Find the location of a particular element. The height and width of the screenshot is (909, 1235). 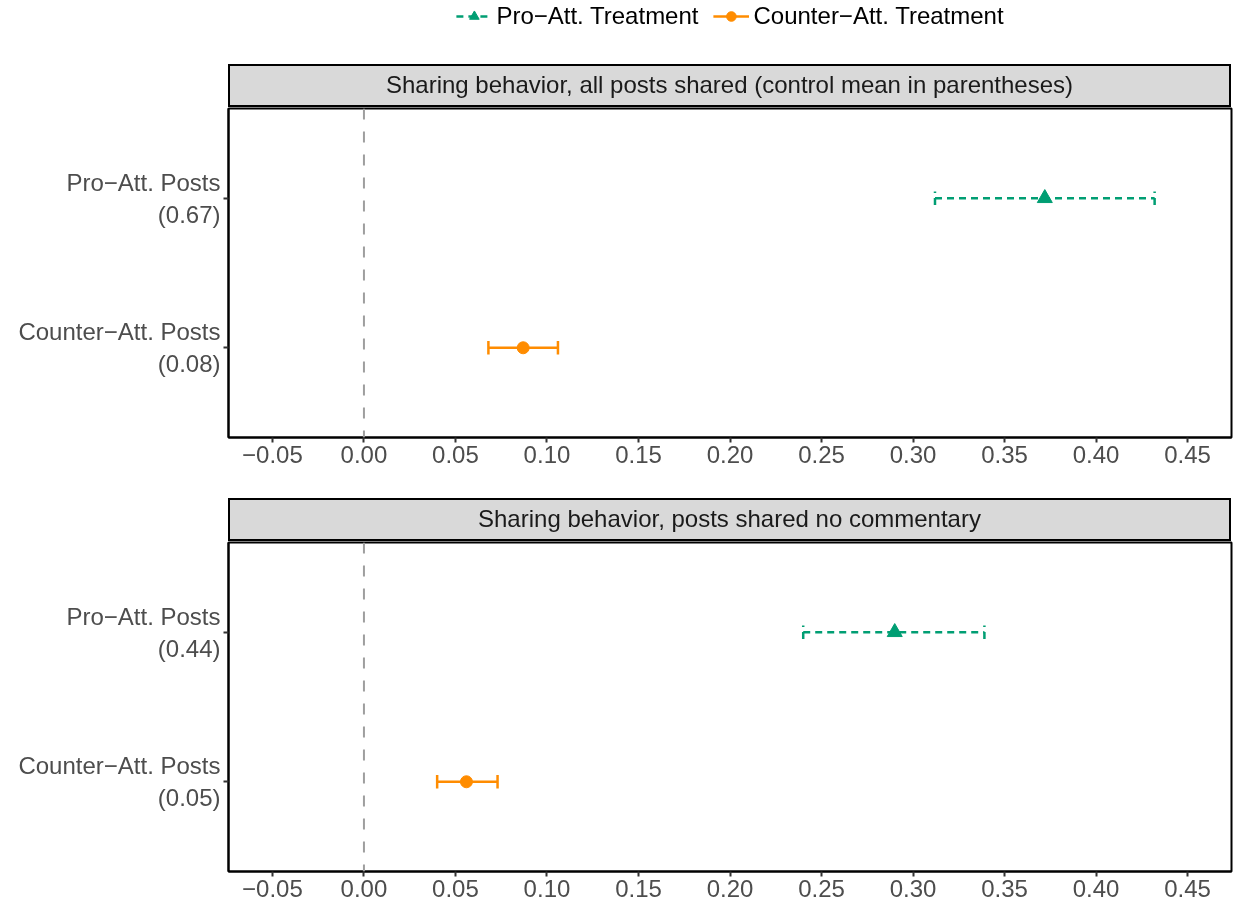

legend-label: Pro−Att. Treatment is located at coordinates (597, 16).